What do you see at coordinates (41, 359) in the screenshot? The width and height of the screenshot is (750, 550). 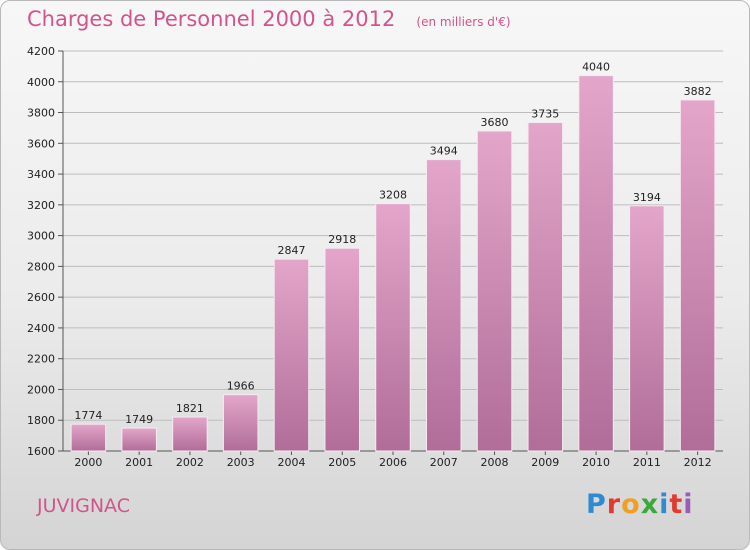 I see `y-tick-label: 2200` at bounding box center [41, 359].